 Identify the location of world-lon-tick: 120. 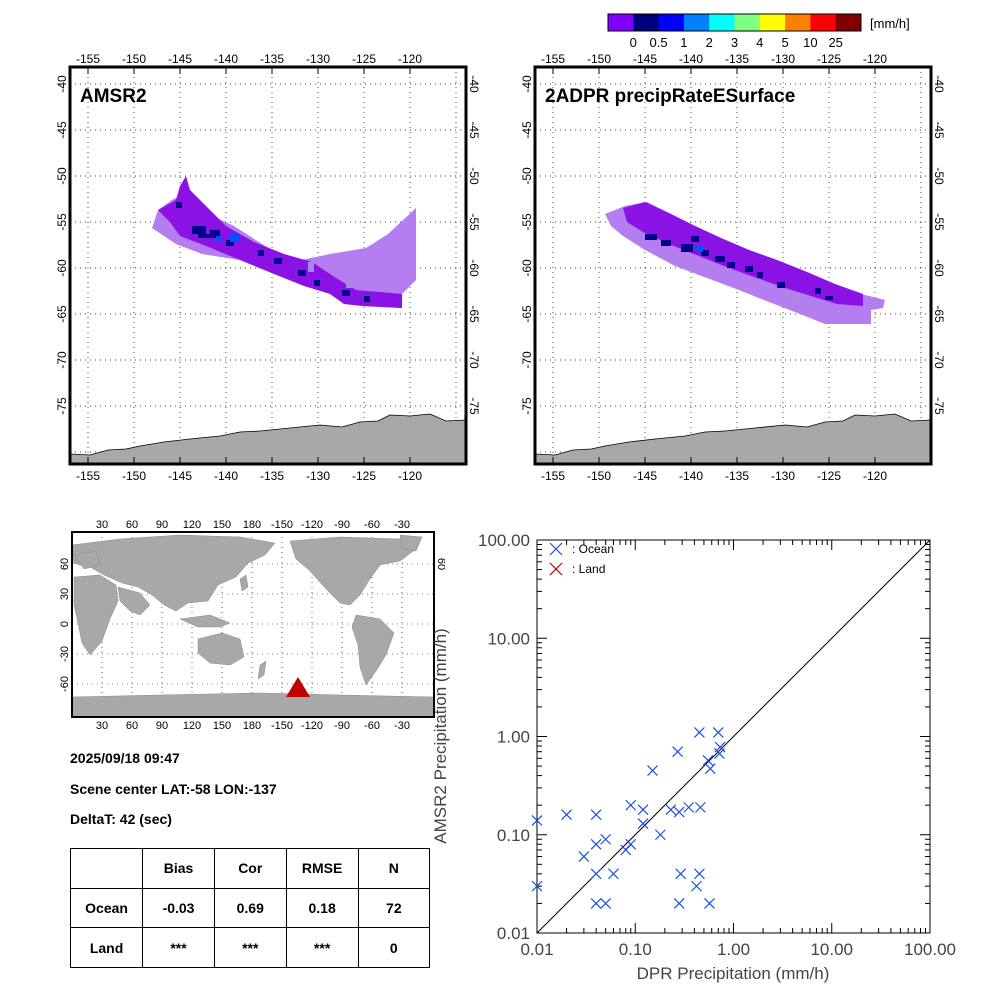
(192, 726).